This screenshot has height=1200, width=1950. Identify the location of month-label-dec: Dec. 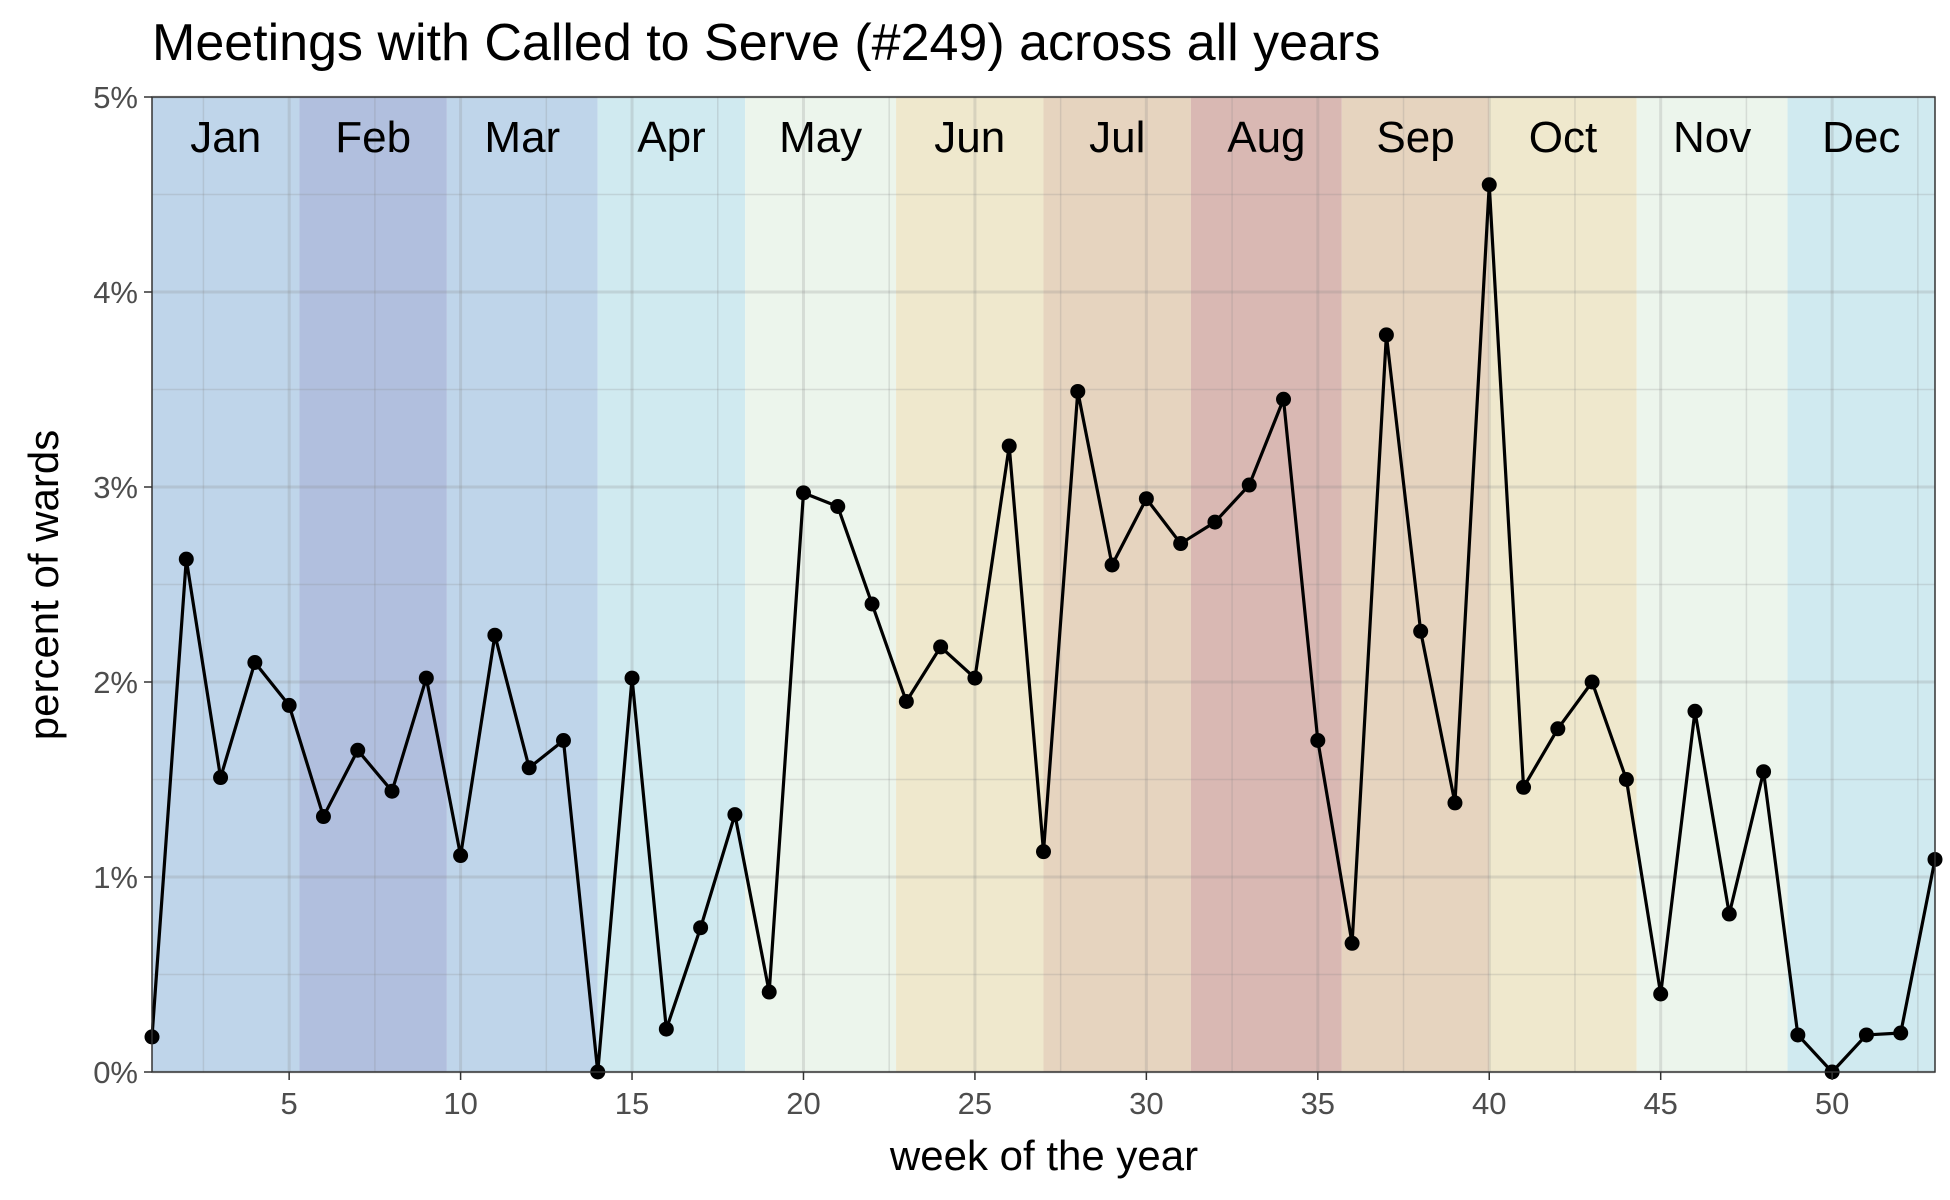
(1861, 137).